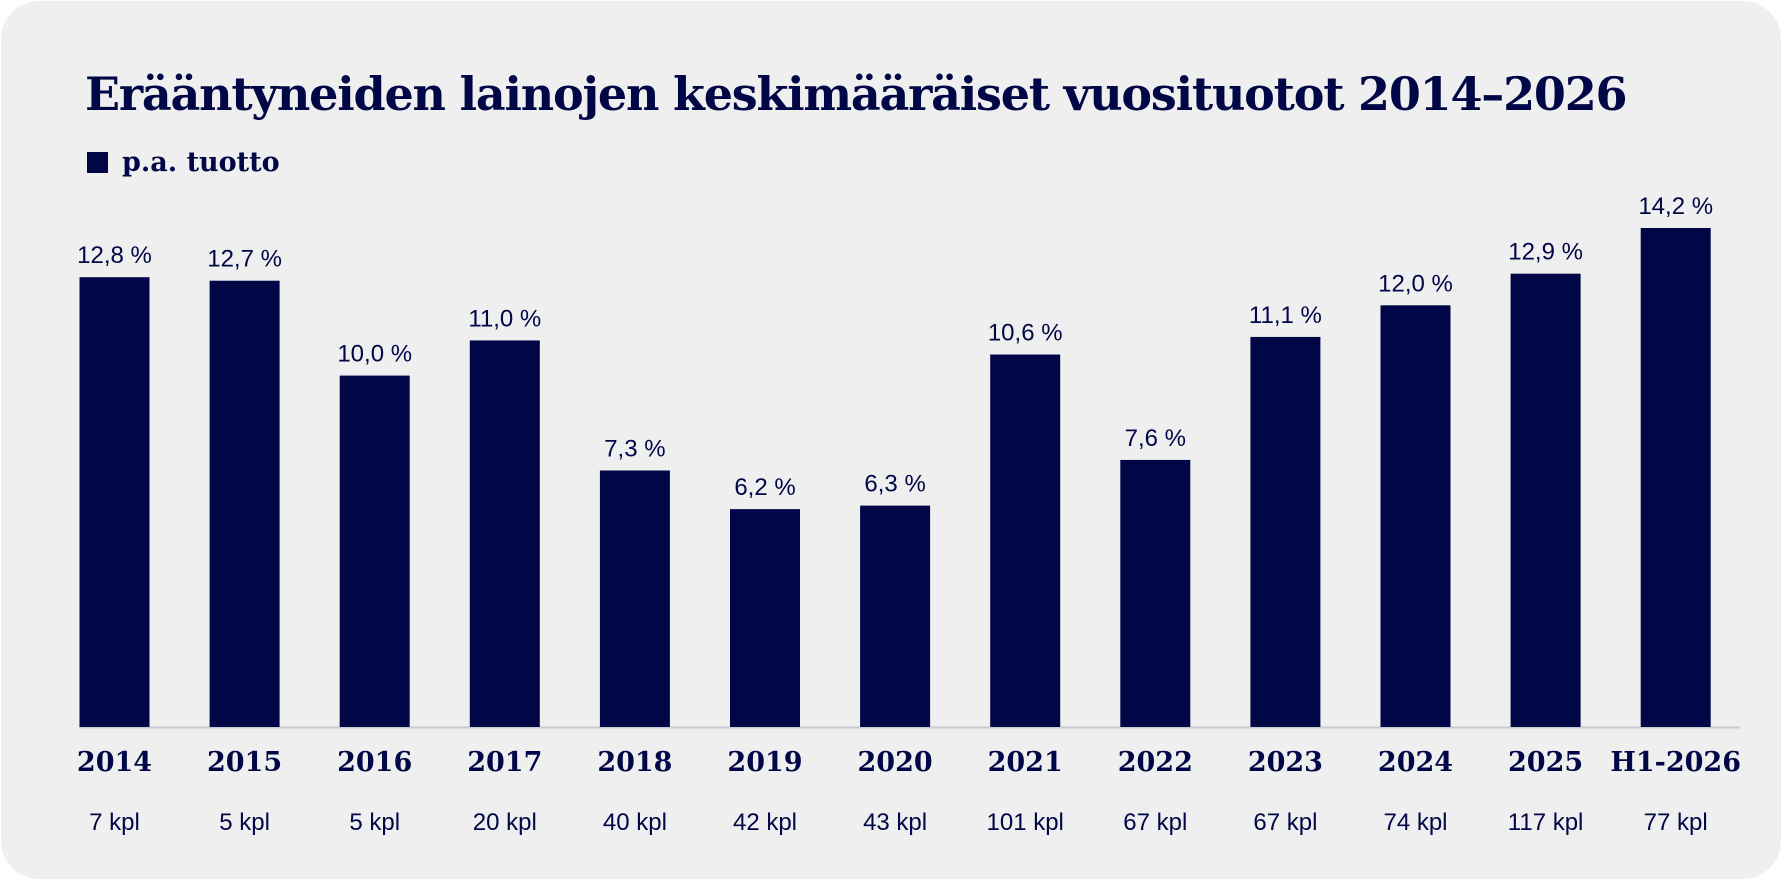 Image resolution: width=1786 pixels, height=883 pixels. I want to click on chart-legend: p.a. tuotto, so click(183, 162).